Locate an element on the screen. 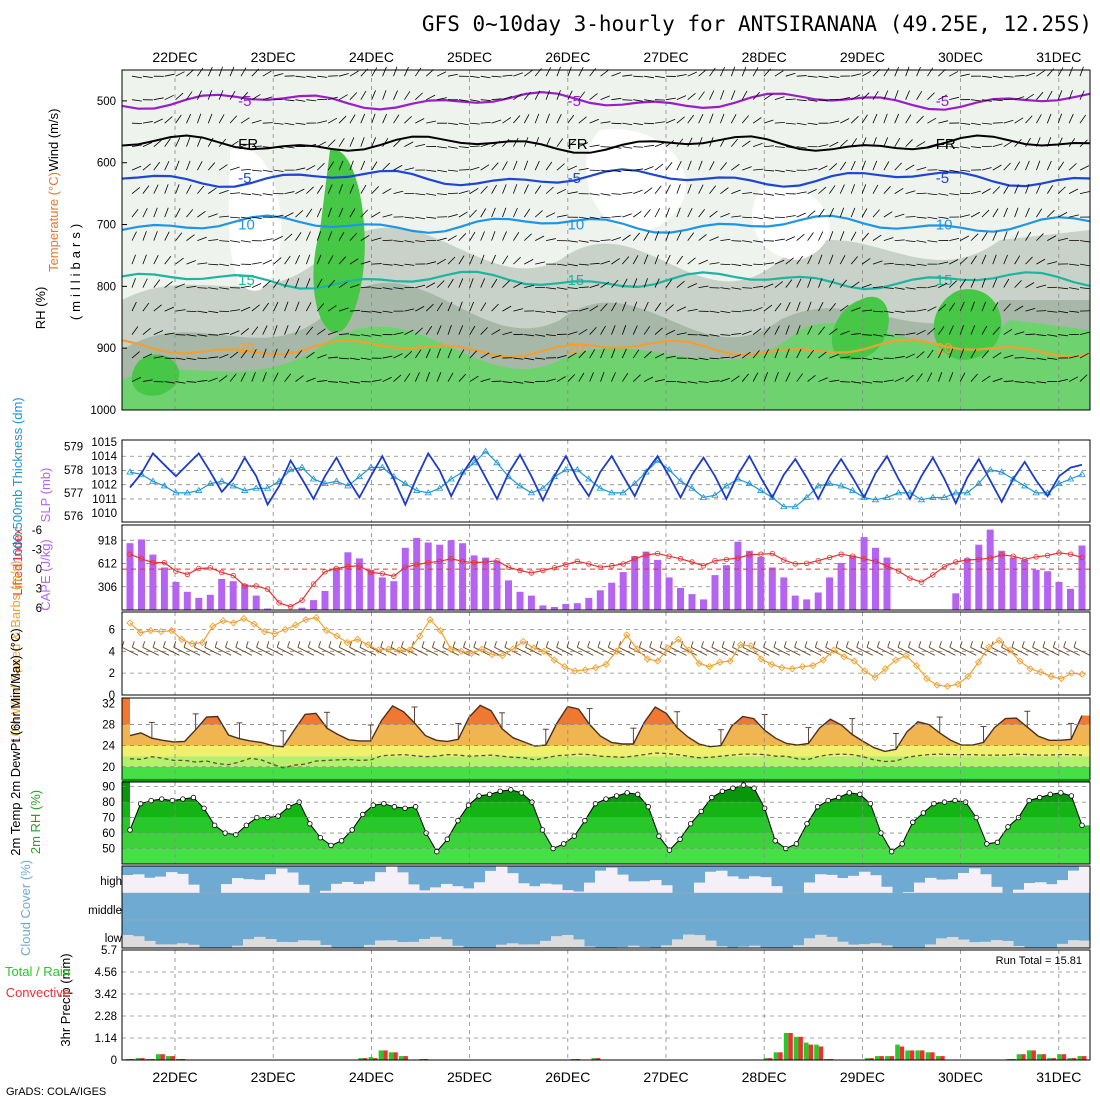  bottom-date-label: 22DEC is located at coordinates (174, 1077).